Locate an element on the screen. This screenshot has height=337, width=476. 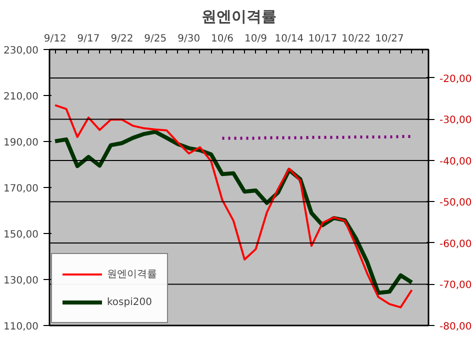
y2-tick-label: -40,00 is located at coordinates (456, 162).